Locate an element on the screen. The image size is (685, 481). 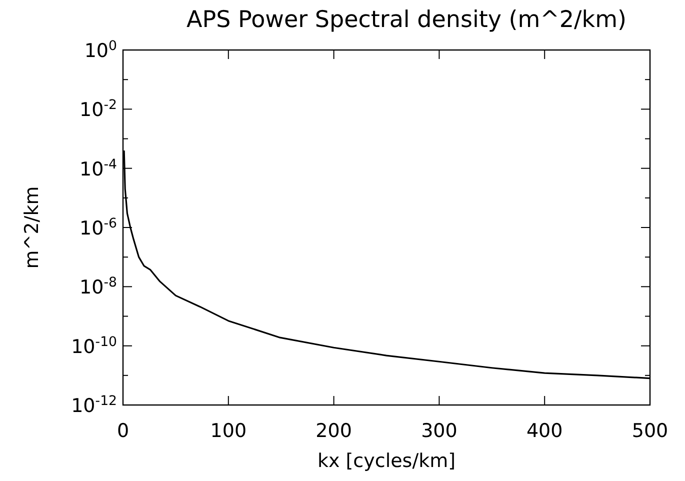
chart-title: APS Power Spectral density (m^2/km) is located at coordinates (406, 20).